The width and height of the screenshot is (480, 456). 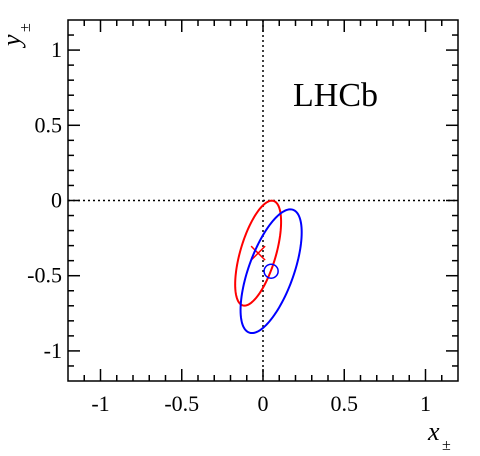 I want to click on y-tick-label: 0, so click(x=56, y=200).